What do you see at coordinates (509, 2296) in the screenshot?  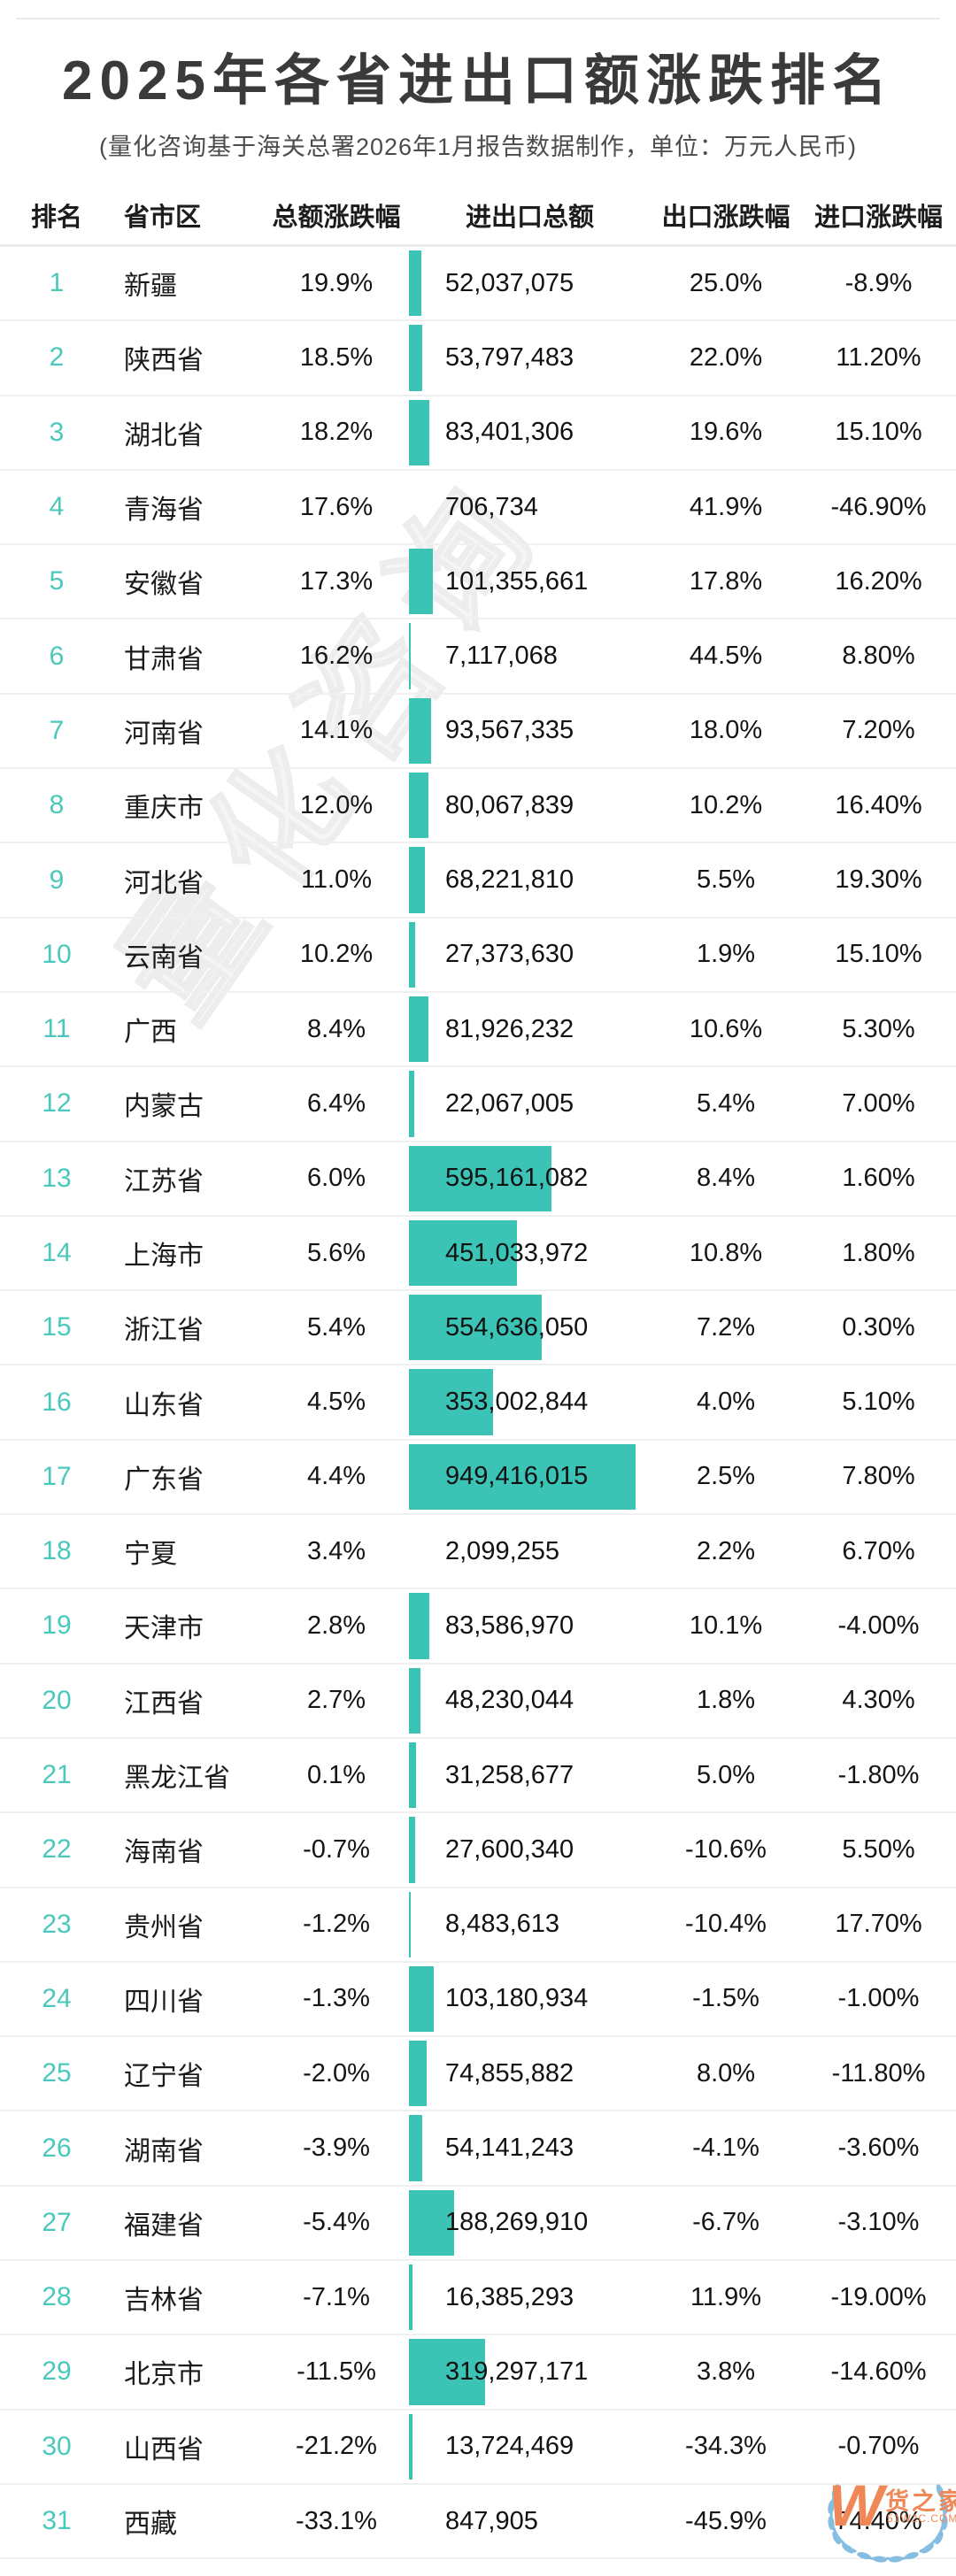 I see `amount-value: 16,385,293` at bounding box center [509, 2296].